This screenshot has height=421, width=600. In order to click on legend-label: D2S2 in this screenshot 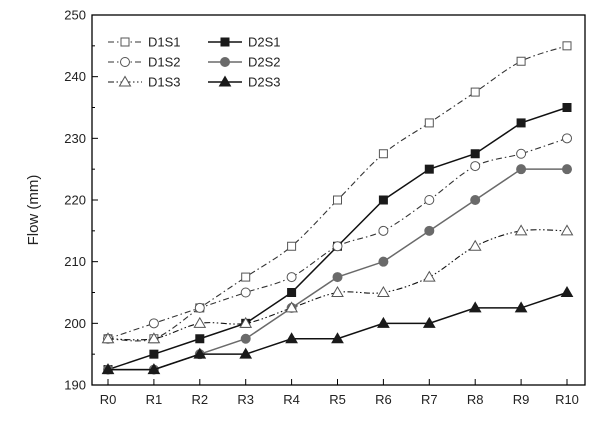, I will do `click(264, 62)`.